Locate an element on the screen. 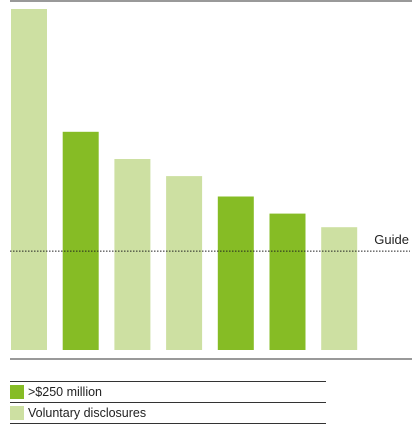 Image resolution: width=412 pixels, height=429 pixels. guide-label: Guide is located at coordinates (391, 239).